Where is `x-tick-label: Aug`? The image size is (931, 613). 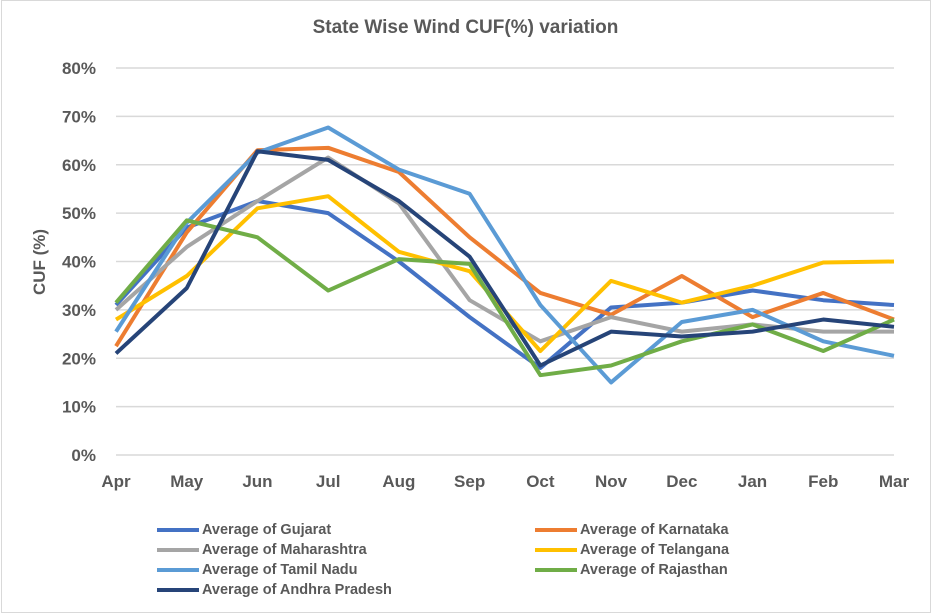
x-tick-label: Aug is located at coordinates (398, 481).